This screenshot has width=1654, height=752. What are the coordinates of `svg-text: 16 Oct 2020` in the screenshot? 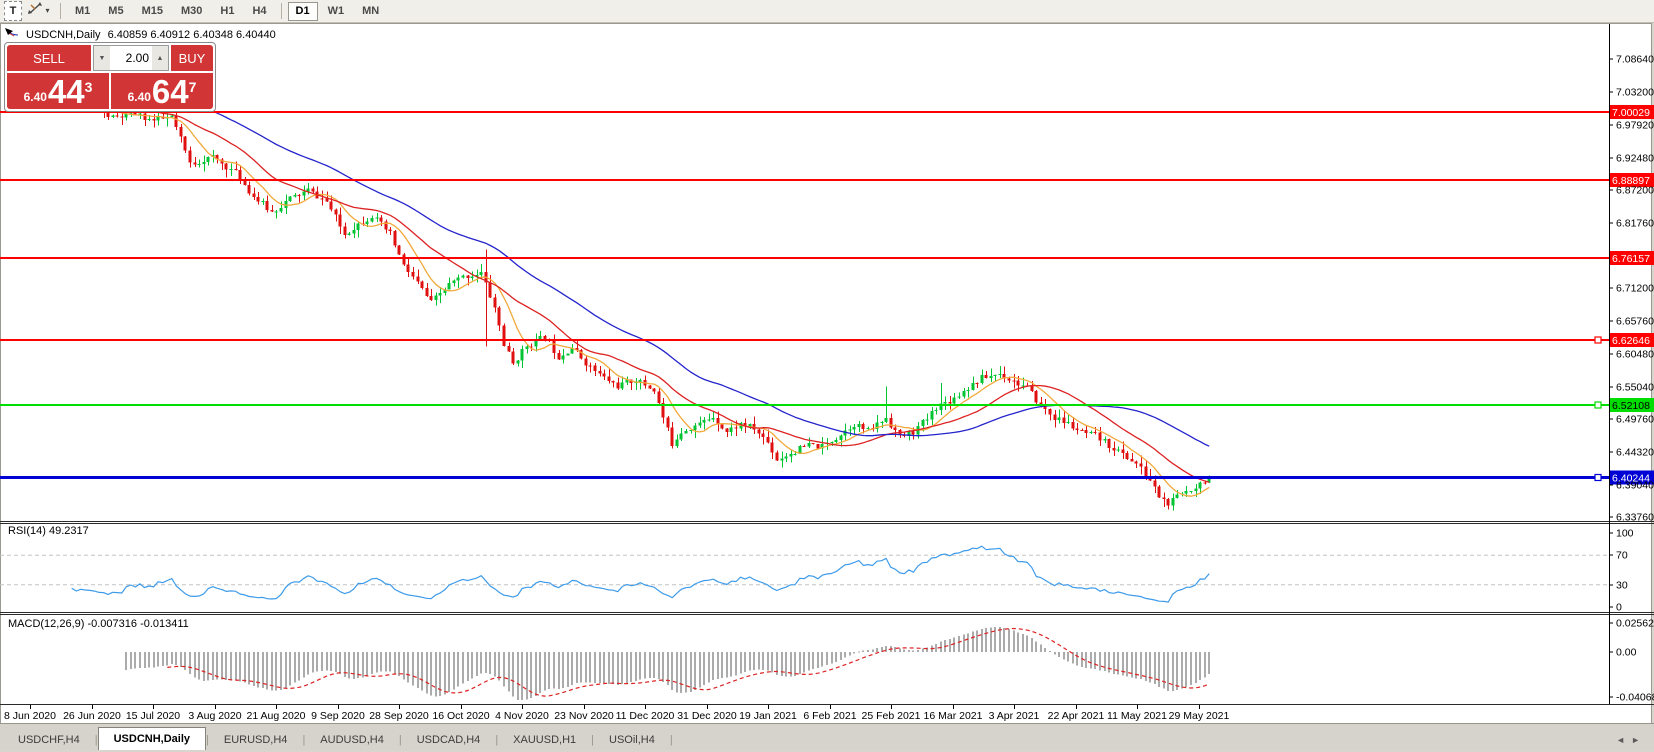 It's located at (460, 716).